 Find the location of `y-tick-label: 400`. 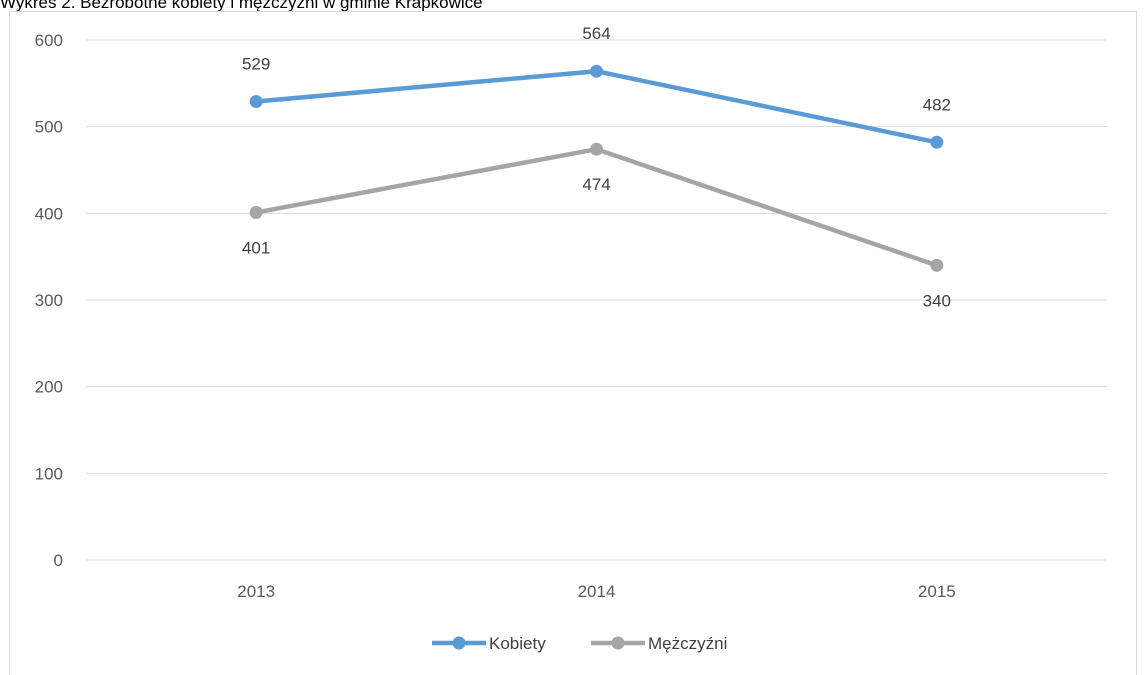

y-tick-label: 400 is located at coordinates (49, 213).